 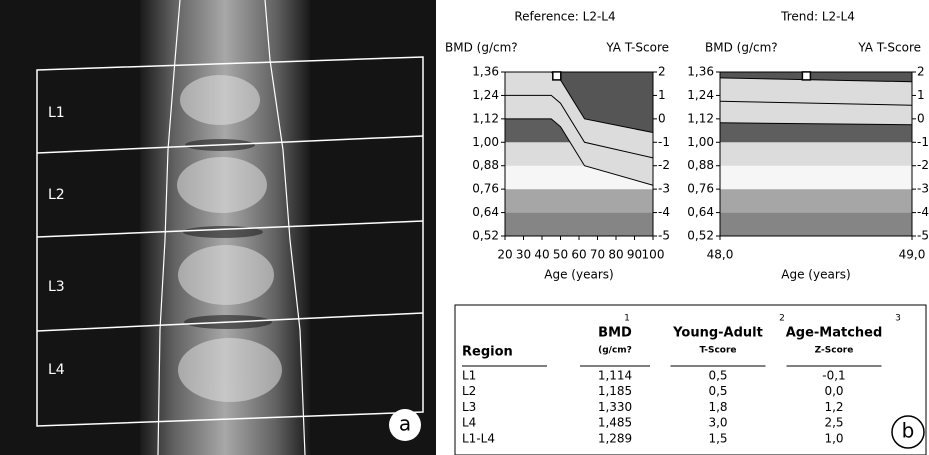 I want to click on vertebra-label: L2, so click(x=56, y=195).